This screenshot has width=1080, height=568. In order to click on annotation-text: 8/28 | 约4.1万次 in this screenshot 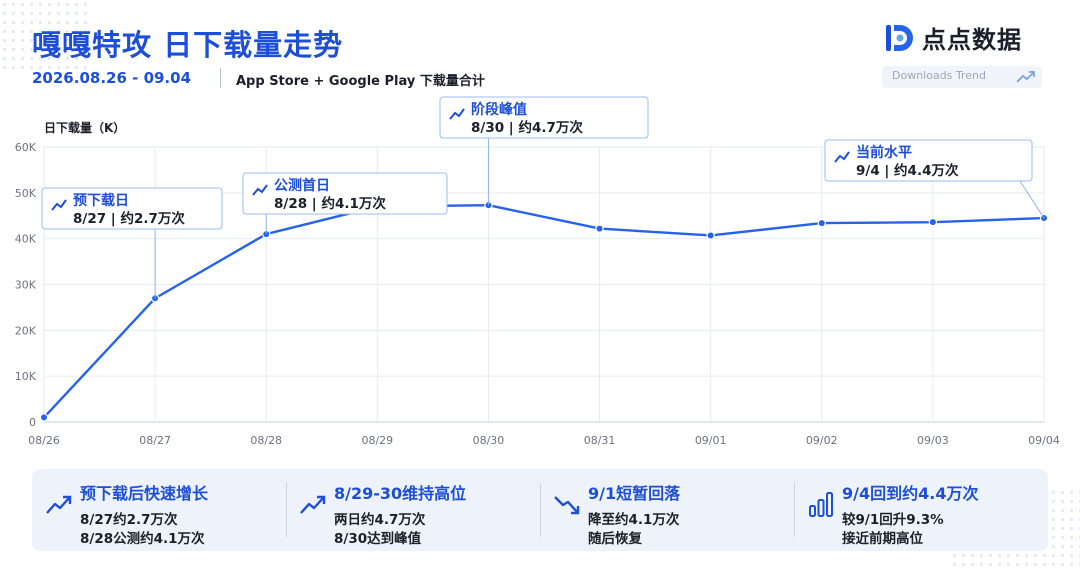, I will do `click(330, 203)`.